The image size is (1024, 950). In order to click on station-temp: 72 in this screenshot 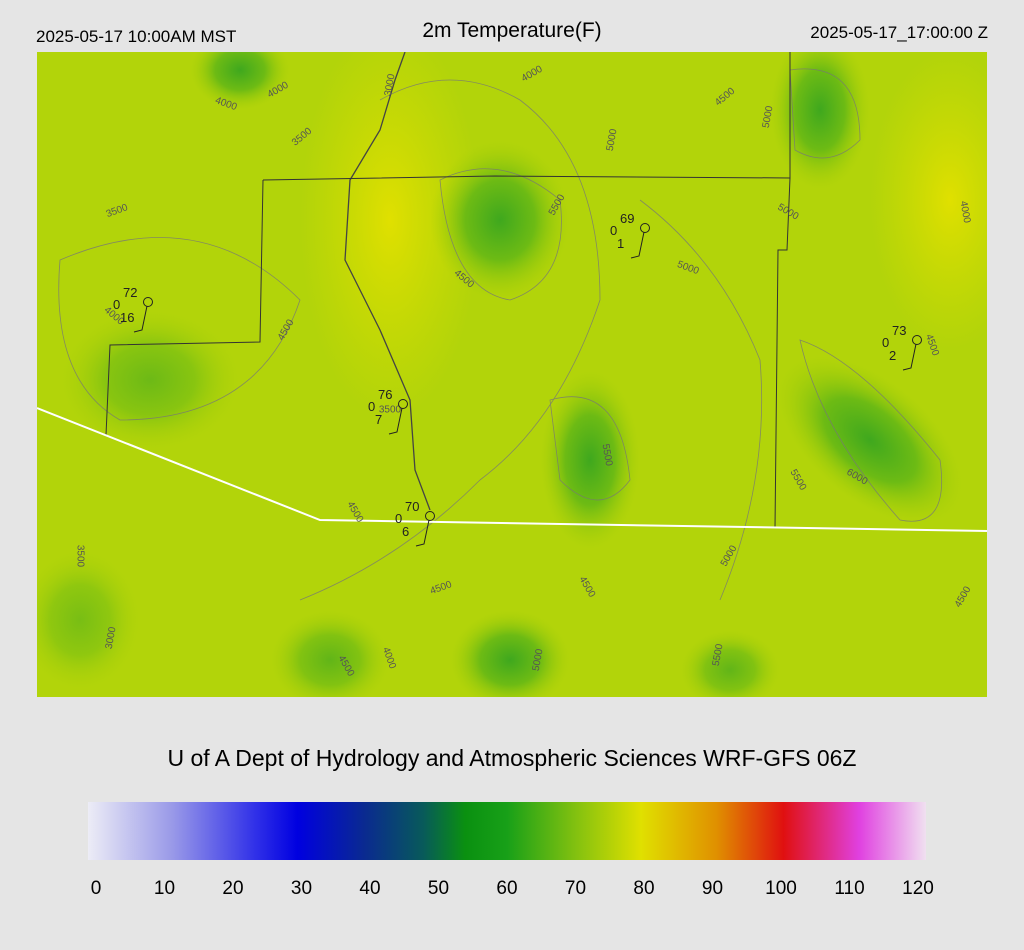, I will do `click(130, 292)`.